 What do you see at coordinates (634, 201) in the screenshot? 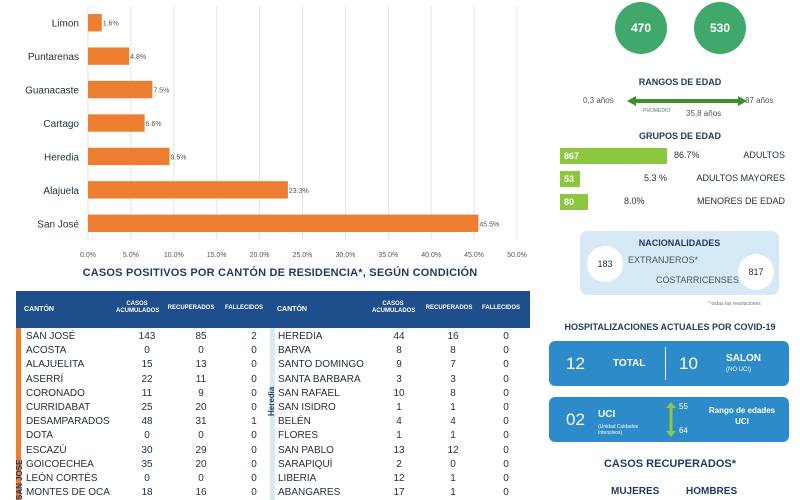
I see `age-group-pct: 8.0%` at bounding box center [634, 201].